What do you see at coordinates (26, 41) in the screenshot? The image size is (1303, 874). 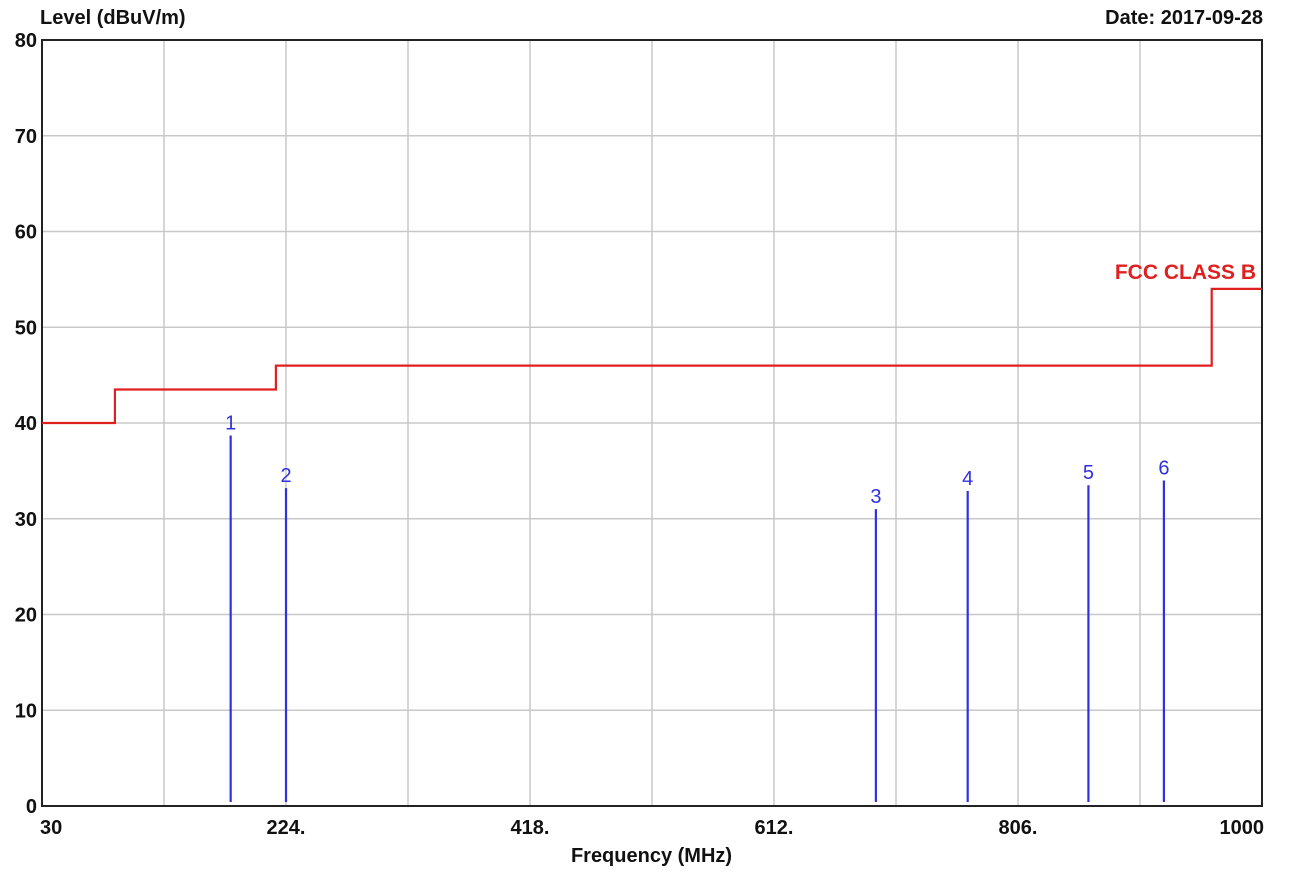 I see `y-tick-label: 80` at bounding box center [26, 41].